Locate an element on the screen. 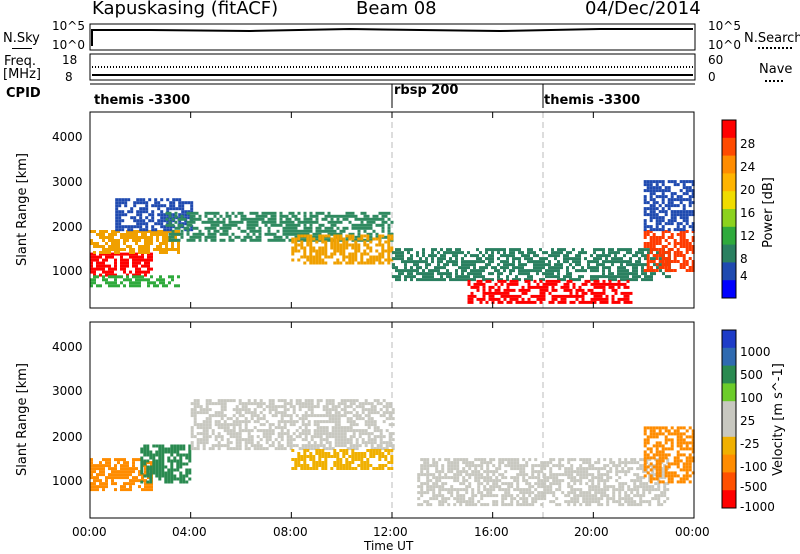  xtick-4: 16:00 is located at coordinates (491, 532).